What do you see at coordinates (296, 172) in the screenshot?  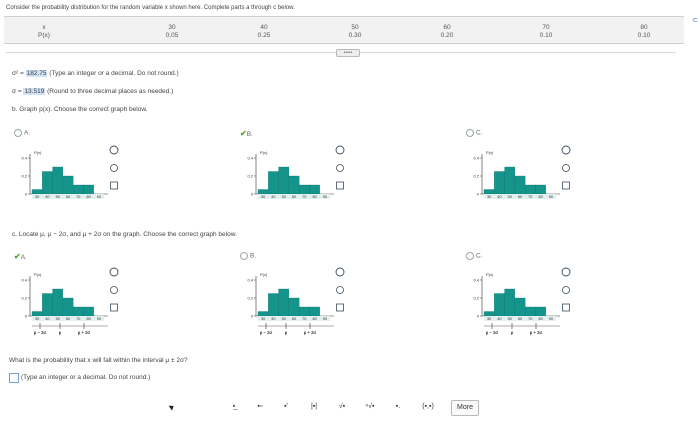 I see `graph-b-b: P(x) 0.4 0.2 0 30 40 50 60 70 80 90` at bounding box center [296, 172].